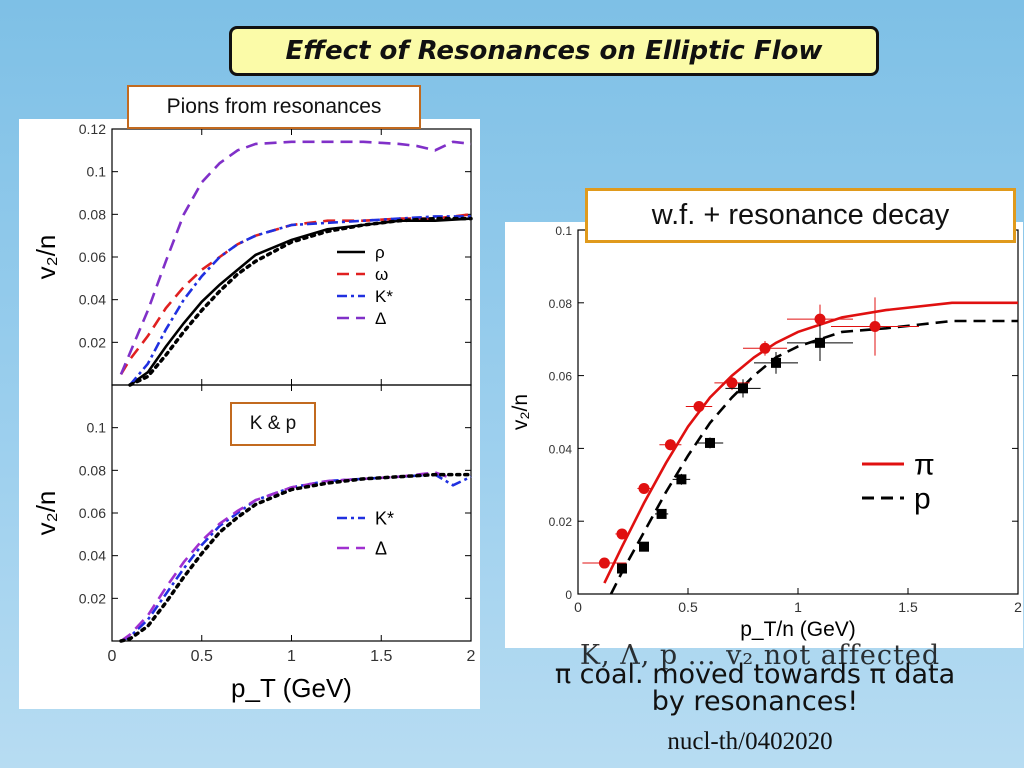 The image size is (1024, 768). Describe the element at coordinates (755, 674) in the screenshot. I see `caption-pion-coalescence: π coal. moved towards π data` at that location.